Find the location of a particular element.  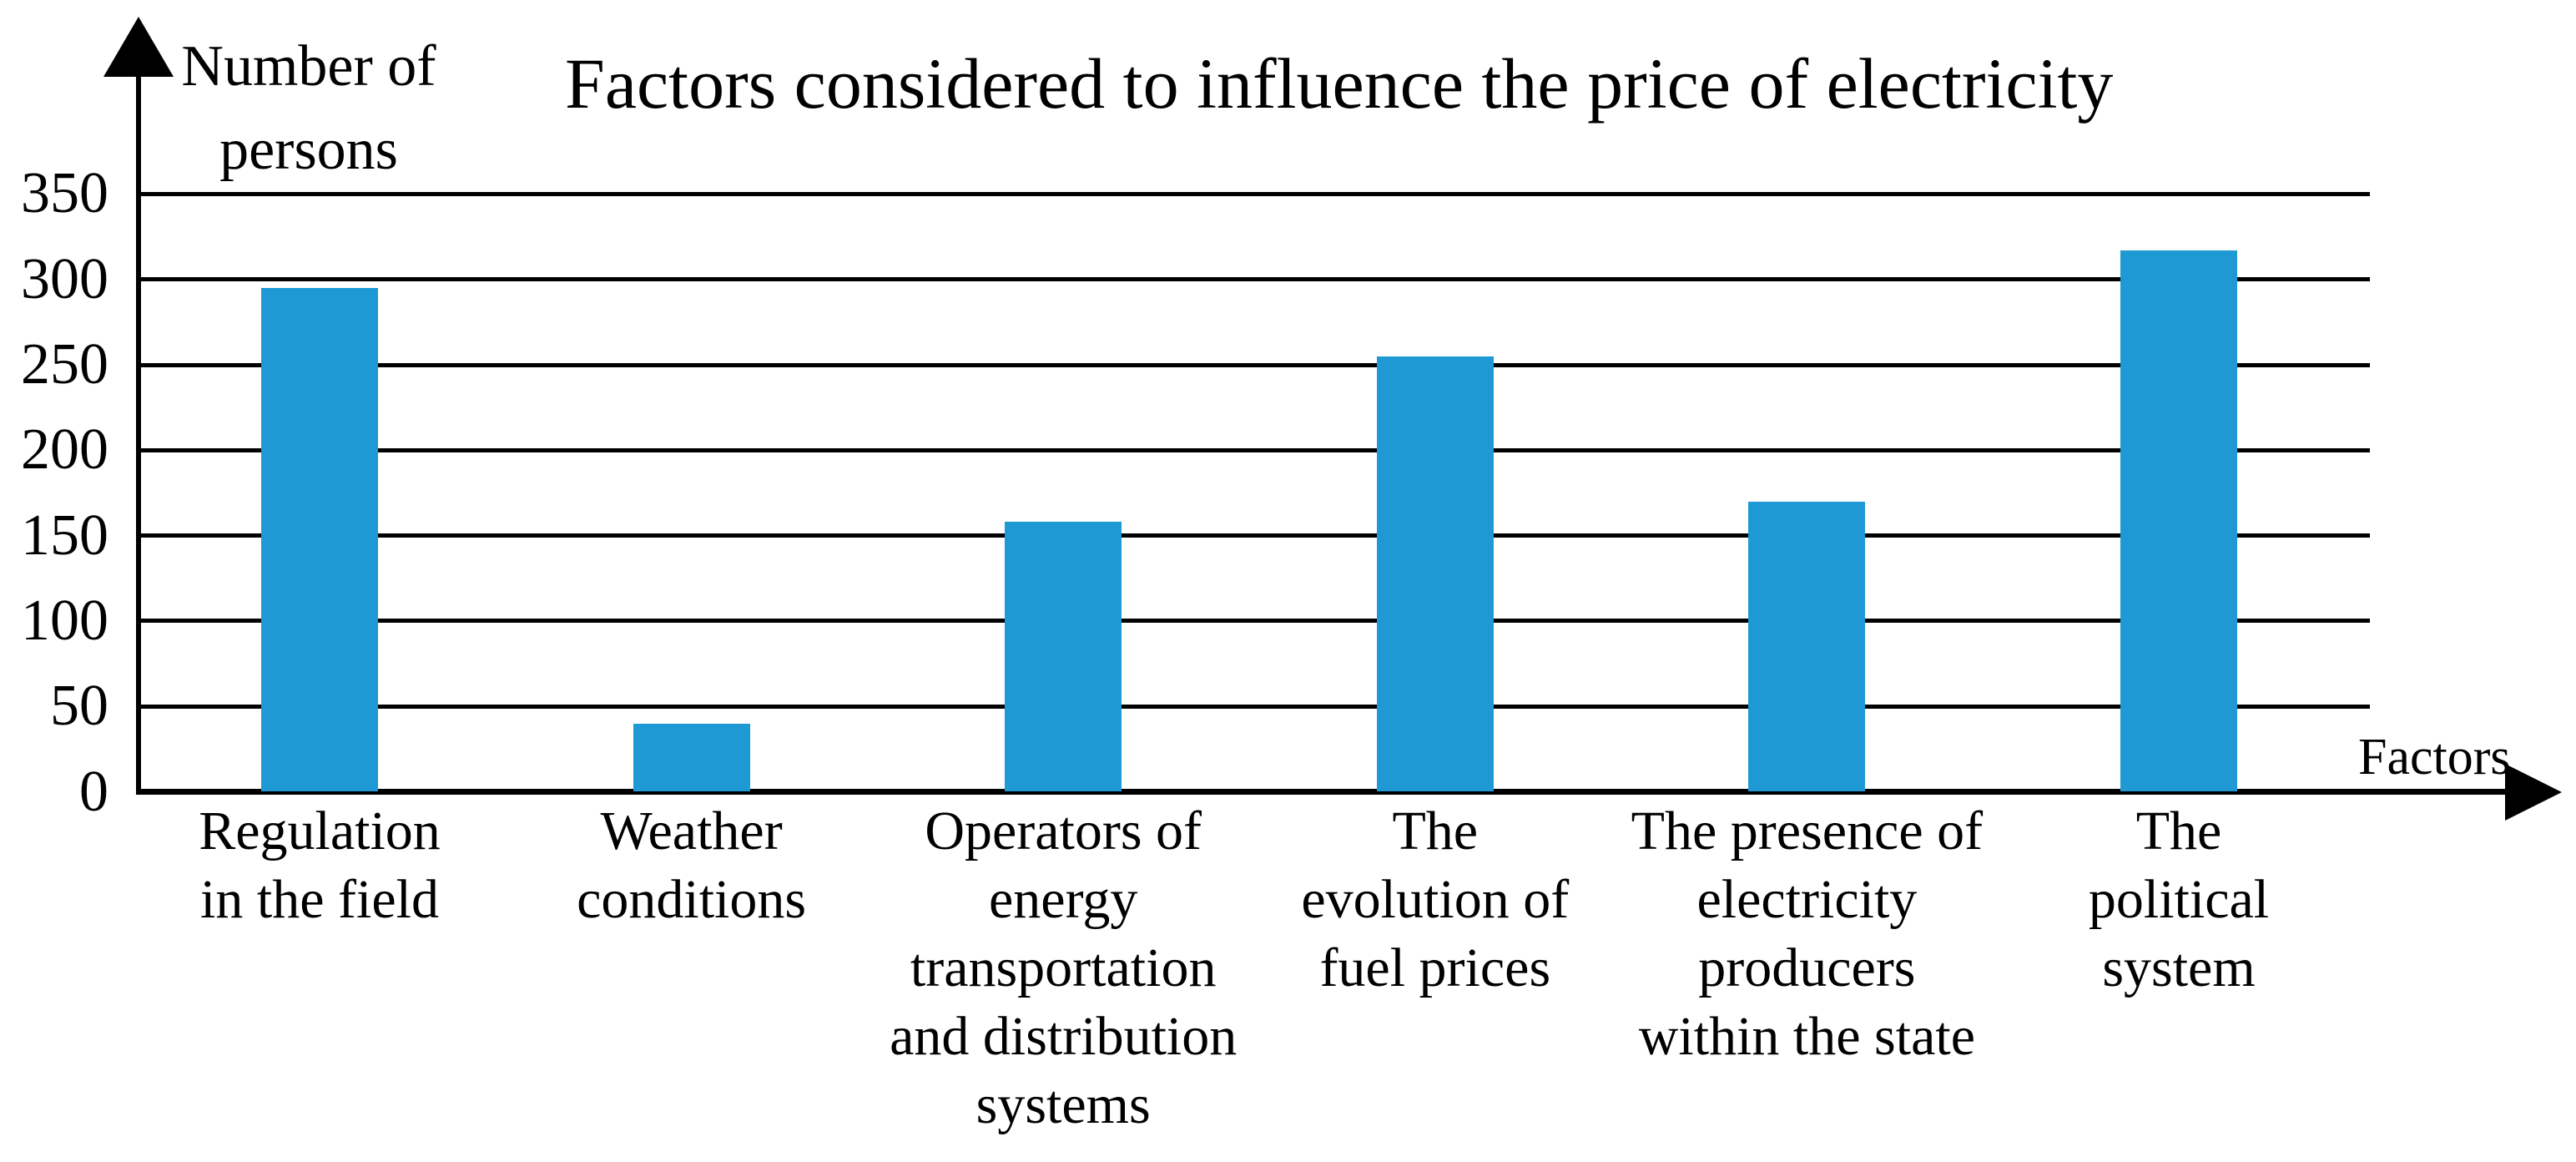

y-tick-label-350: 350 is located at coordinates (65, 193).